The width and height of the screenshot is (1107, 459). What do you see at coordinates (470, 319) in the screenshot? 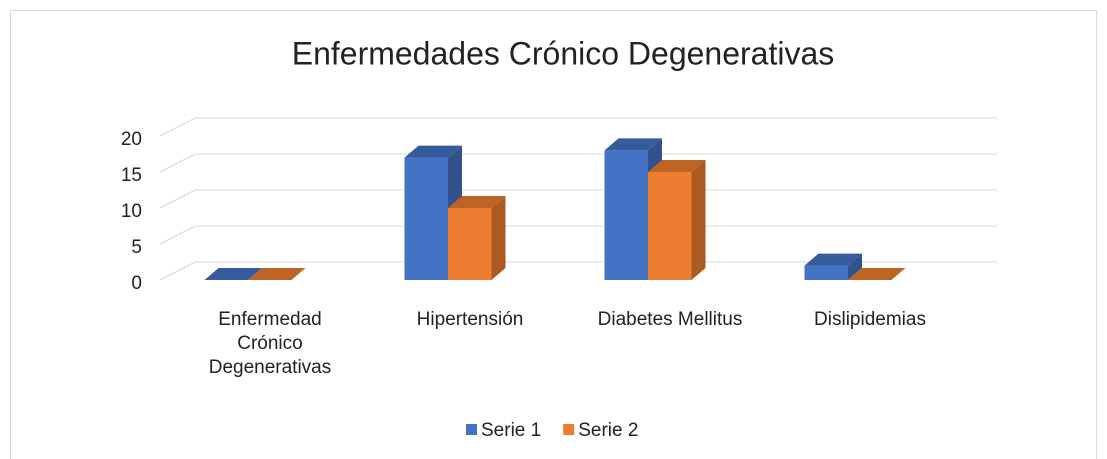
I see `x-tick-label: Hipertensión` at bounding box center [470, 319].